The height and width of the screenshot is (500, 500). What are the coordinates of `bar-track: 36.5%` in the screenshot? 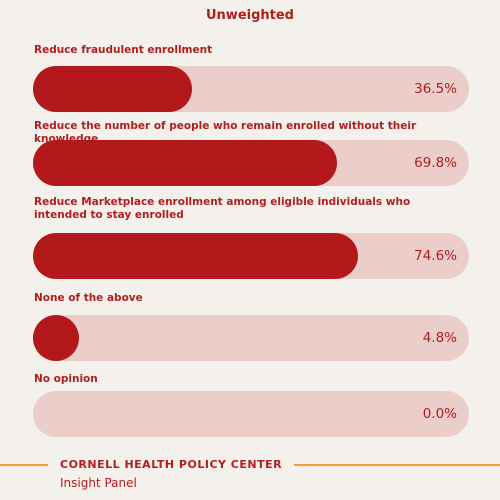 It's located at (251, 89).